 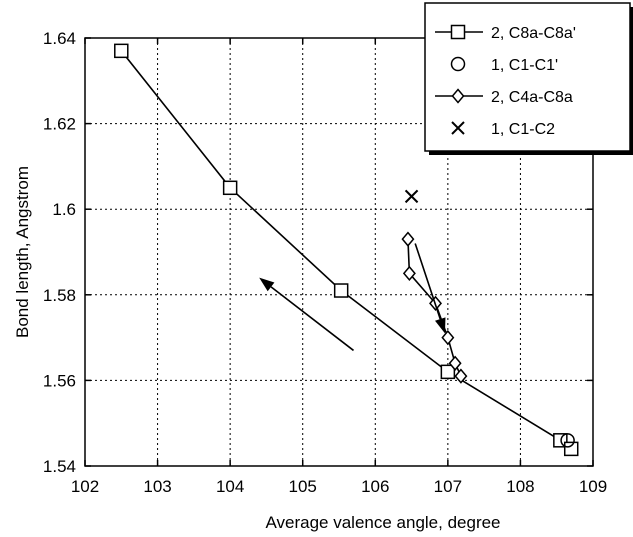 What do you see at coordinates (59, 38) in the screenshot?
I see `y-tick-label: 1.64` at bounding box center [59, 38].